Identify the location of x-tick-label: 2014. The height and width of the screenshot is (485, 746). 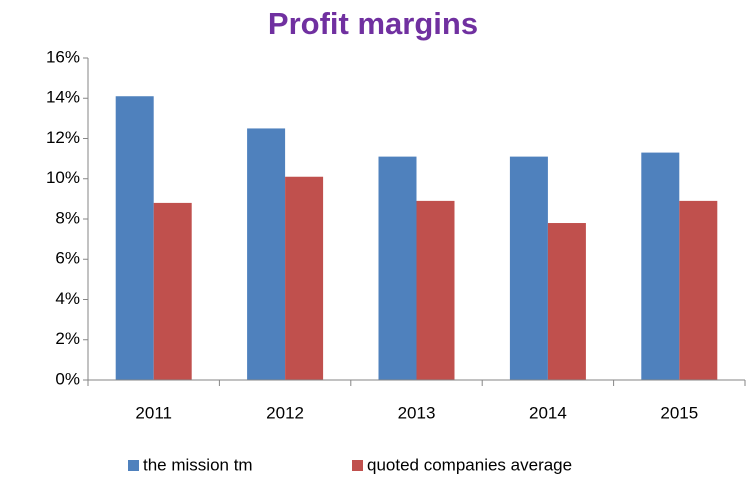
(548, 412).